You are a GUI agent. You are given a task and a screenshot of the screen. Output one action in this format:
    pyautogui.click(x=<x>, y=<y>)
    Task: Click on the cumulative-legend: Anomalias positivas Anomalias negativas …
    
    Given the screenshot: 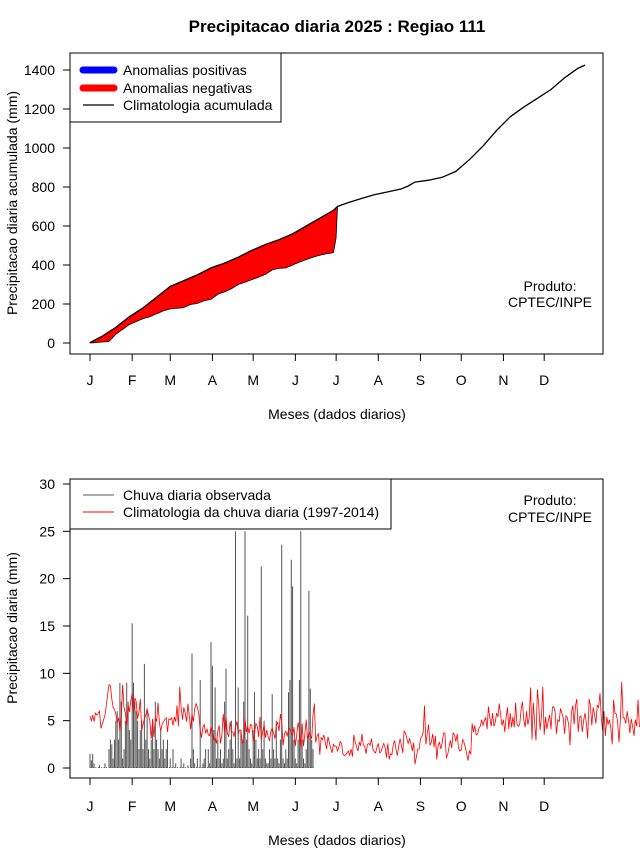 What is the action you would take?
    pyautogui.click(x=175, y=87)
    